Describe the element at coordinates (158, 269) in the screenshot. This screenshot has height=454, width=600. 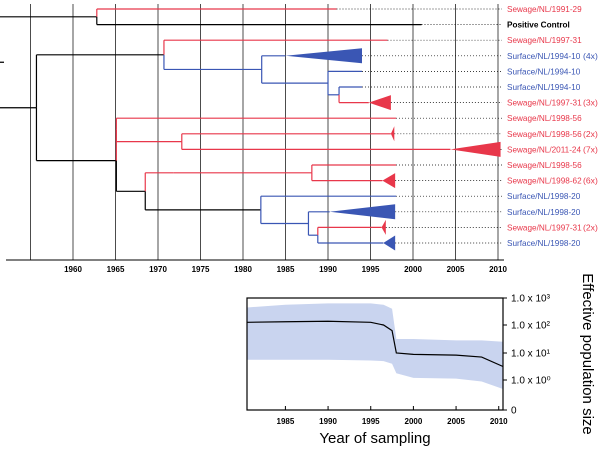
I see `tree-axis-tick-label: 1970` at that location.